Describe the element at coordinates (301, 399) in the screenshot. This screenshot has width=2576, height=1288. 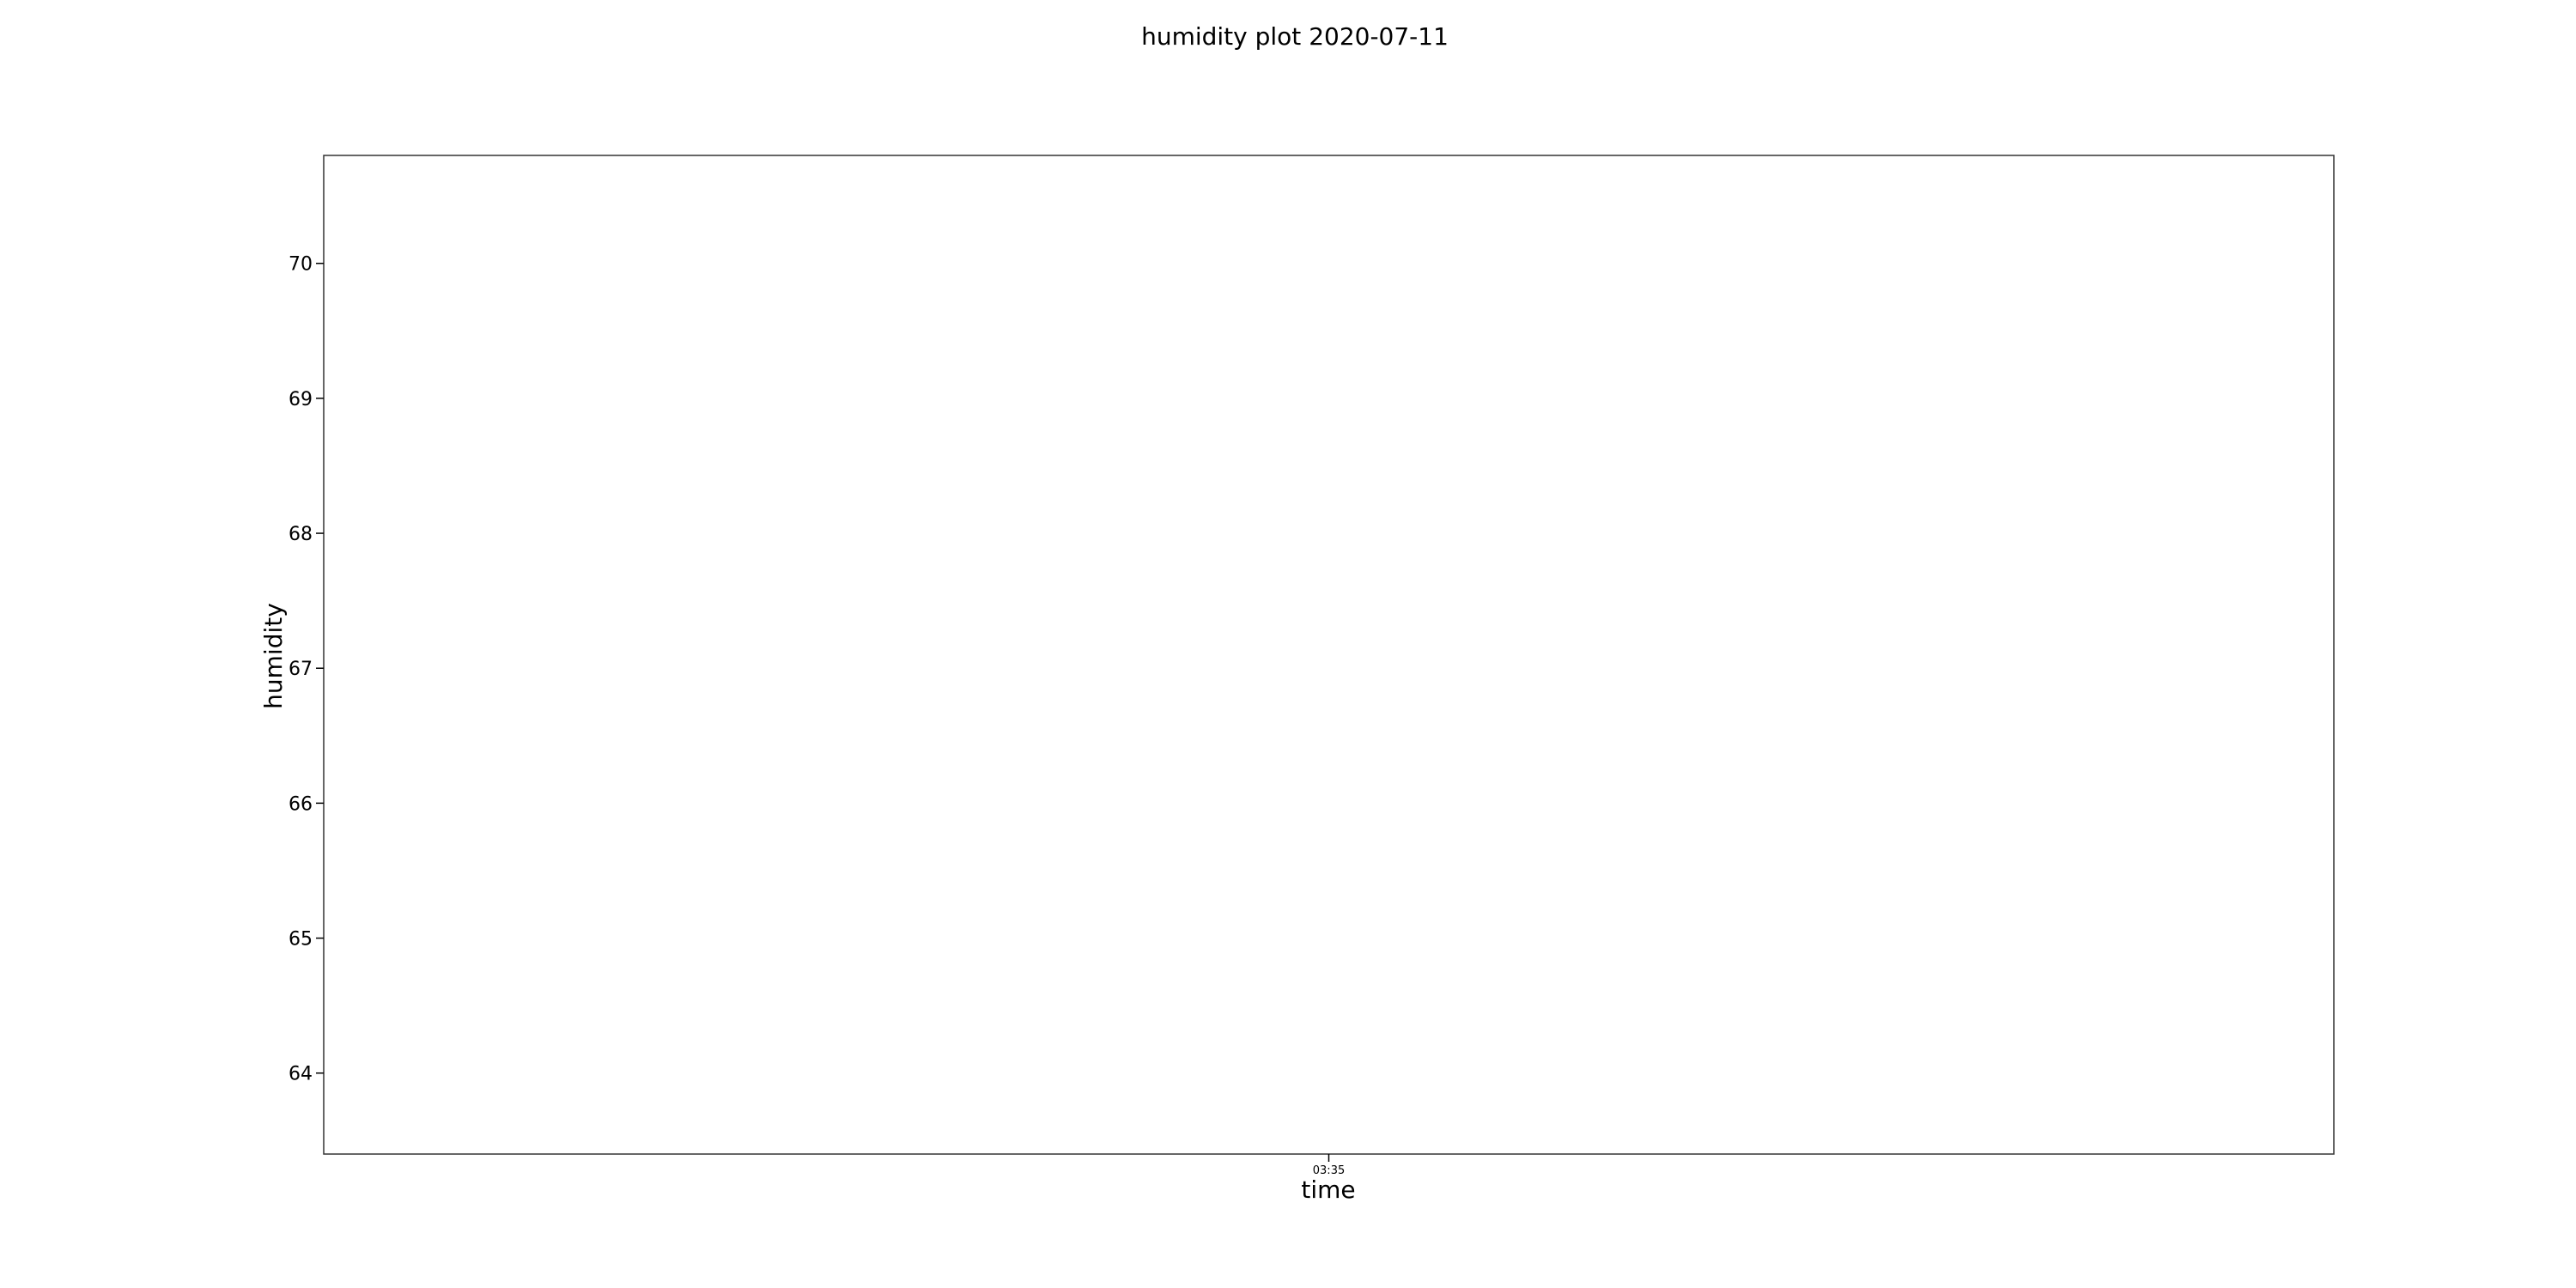
I see `y-tick-label: 69` at that location.